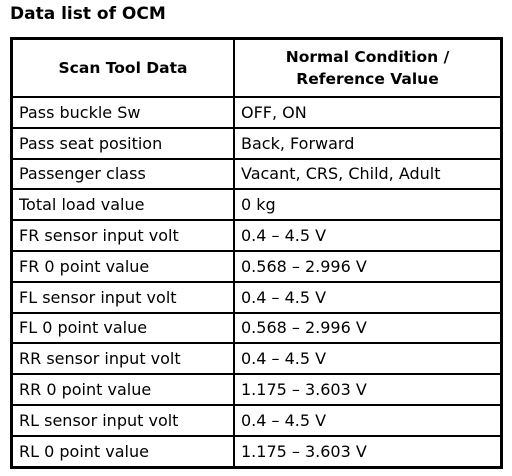 This screenshot has width=512, height=476. I want to click on parameter-cell: Pass buckle Sw, so click(122, 112).